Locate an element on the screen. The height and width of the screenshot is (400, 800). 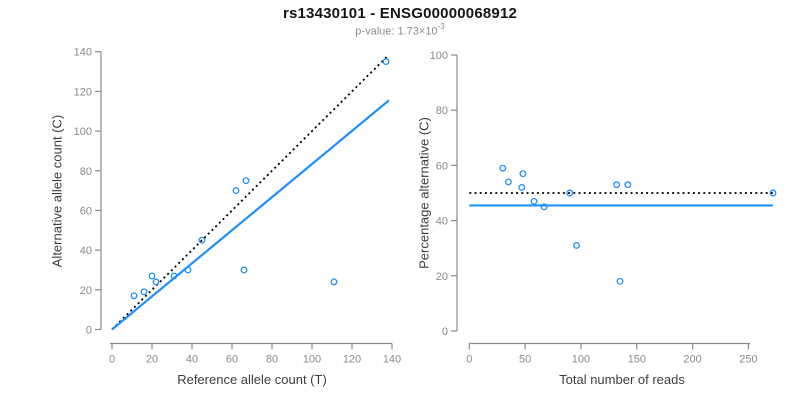
left-plot-xlabel: Reference allele count (T) is located at coordinates (252, 379).